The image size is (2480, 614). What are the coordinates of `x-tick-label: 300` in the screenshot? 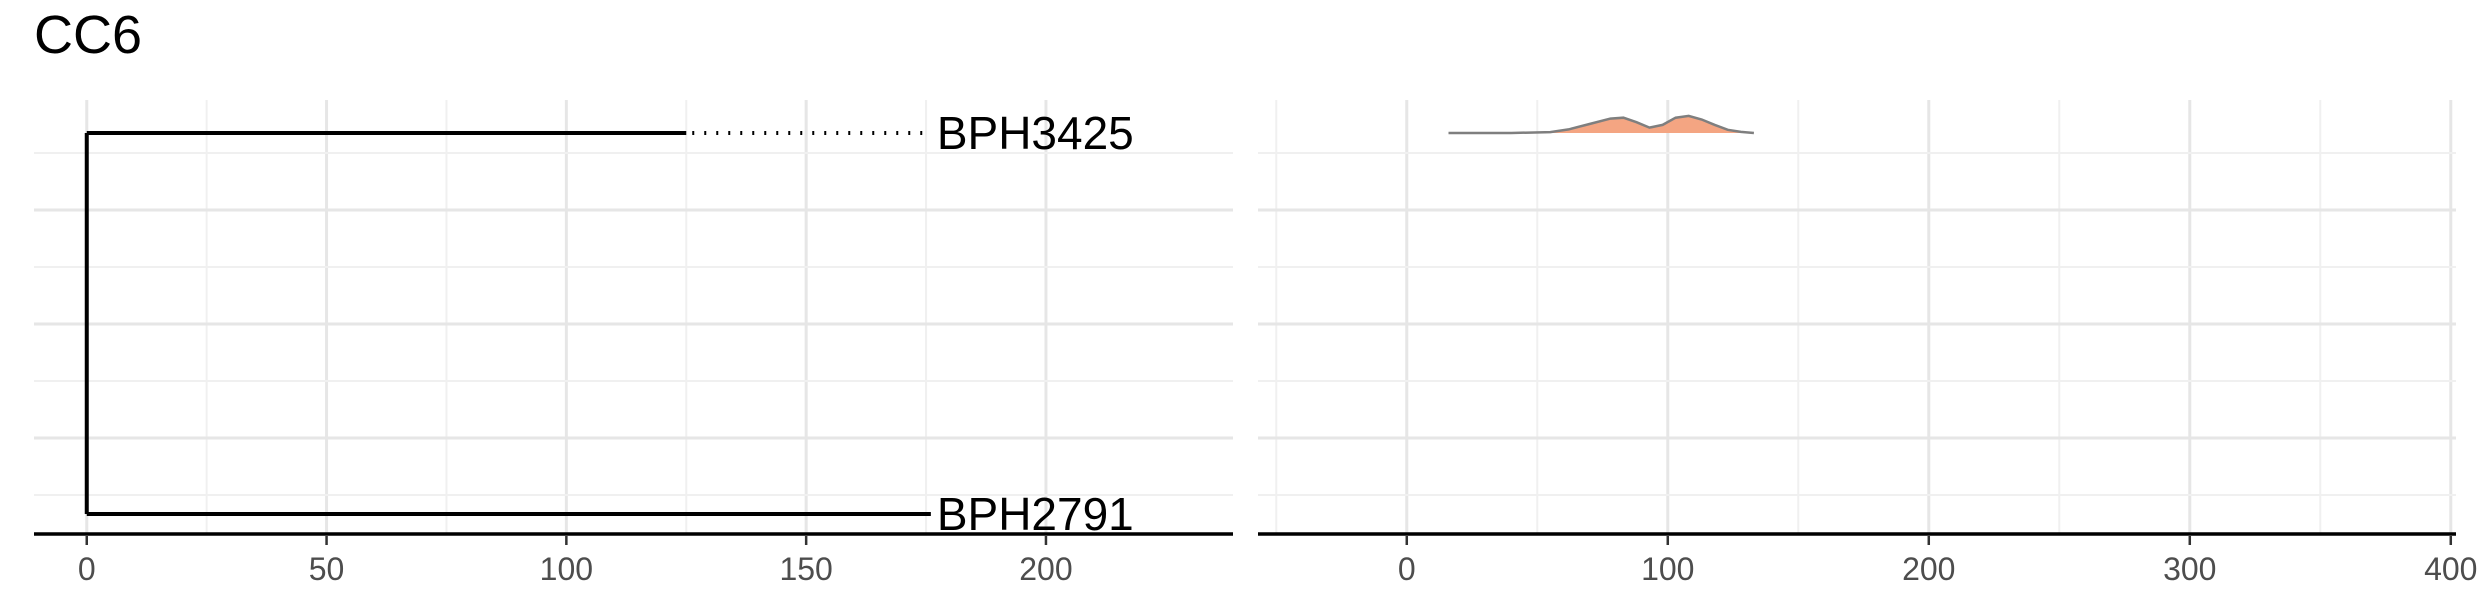 It's located at (2189, 569).